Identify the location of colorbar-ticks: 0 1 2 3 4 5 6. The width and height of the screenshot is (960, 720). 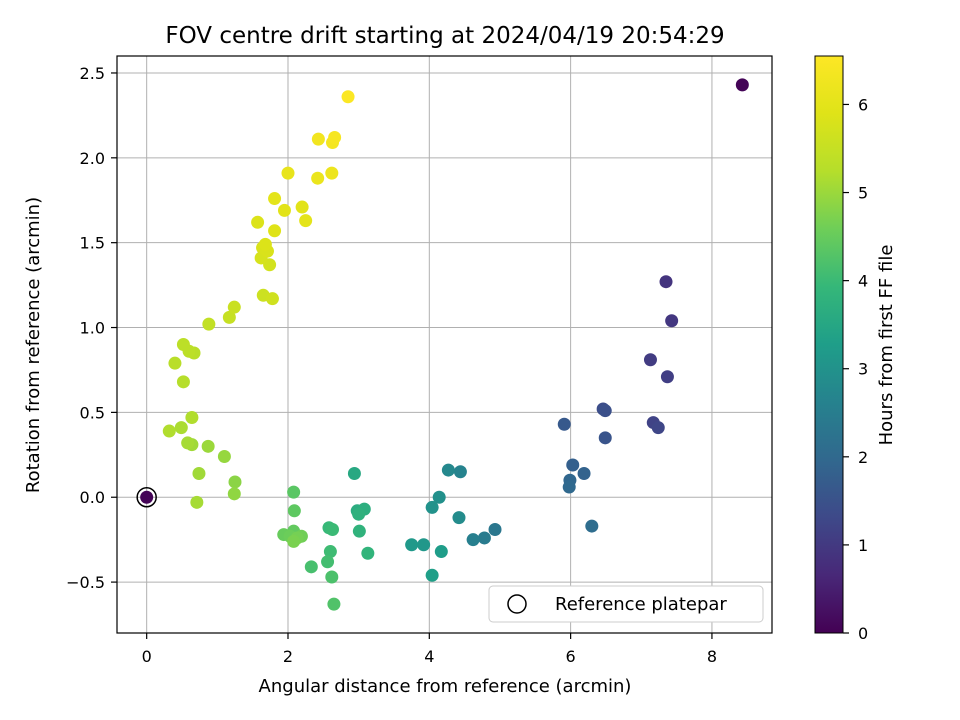
(855, 369).